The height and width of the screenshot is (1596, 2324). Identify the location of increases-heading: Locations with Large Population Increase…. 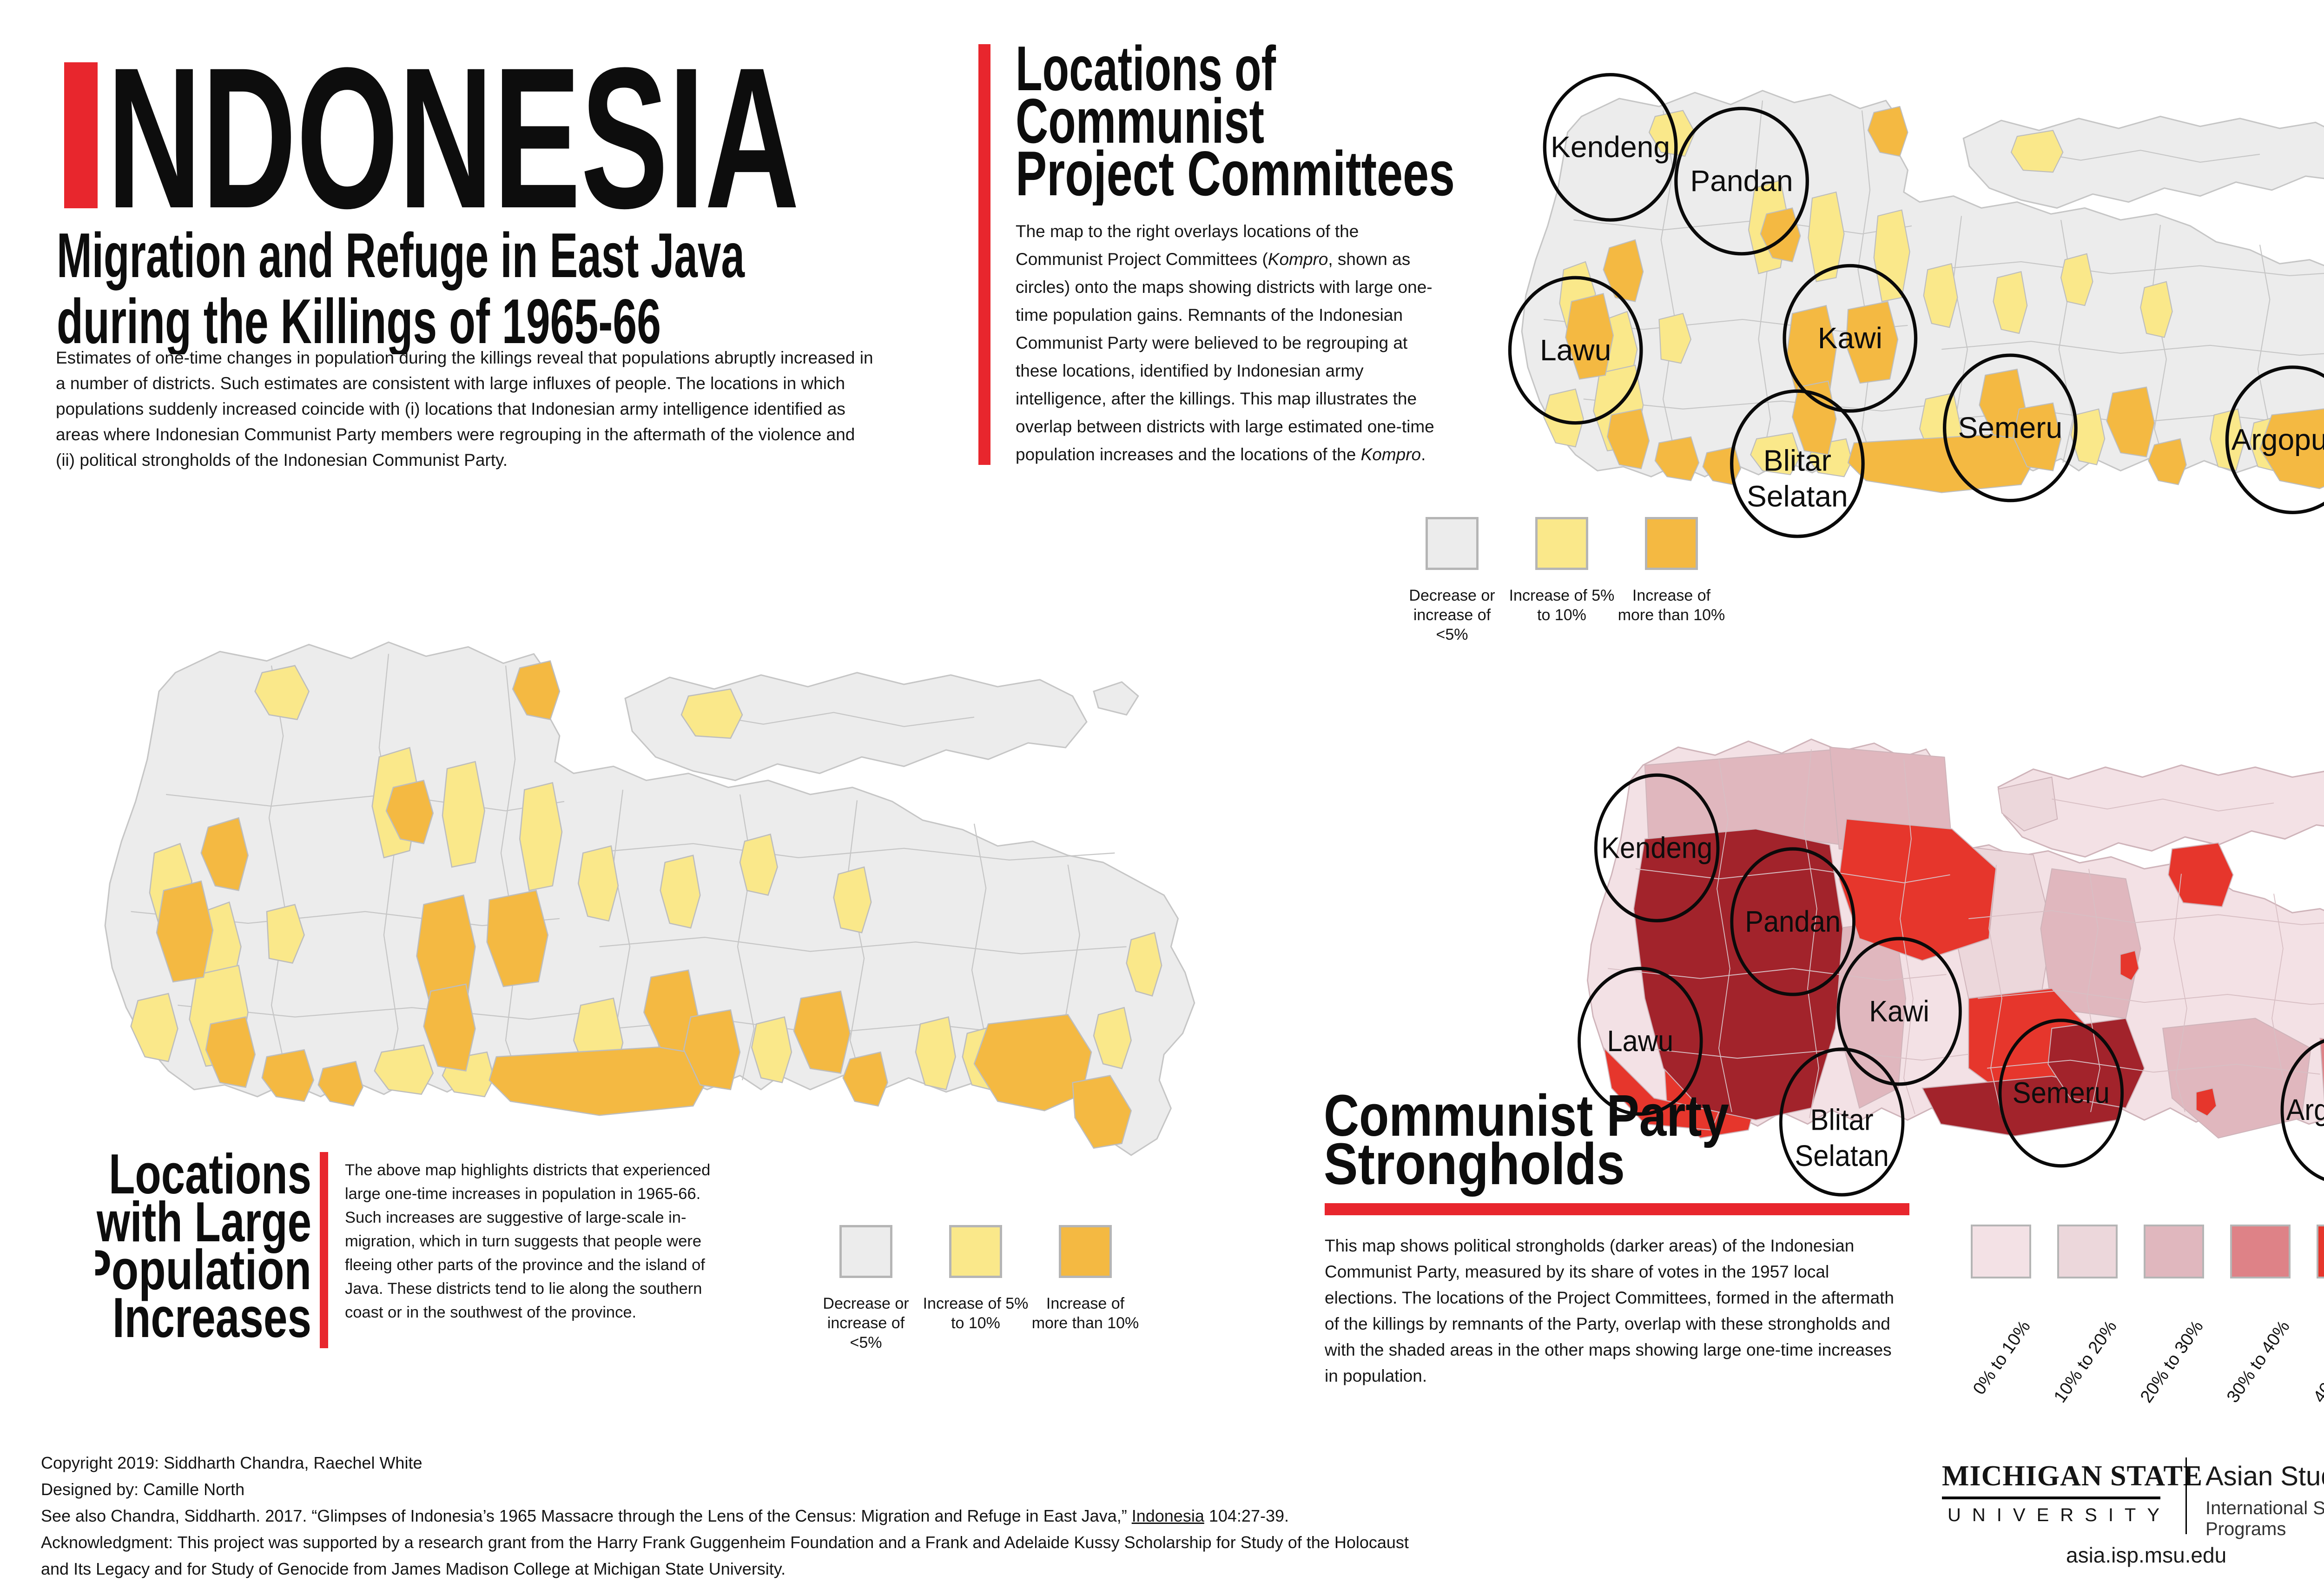
(203, 1250).